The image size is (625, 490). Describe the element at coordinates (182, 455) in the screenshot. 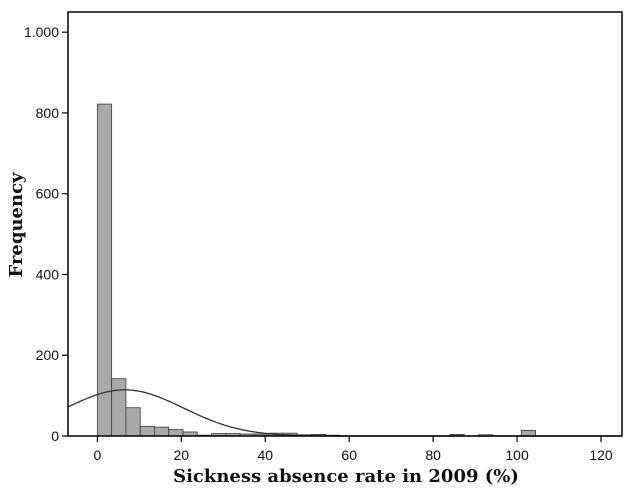

I see `x-tick-label-1: 20` at that location.